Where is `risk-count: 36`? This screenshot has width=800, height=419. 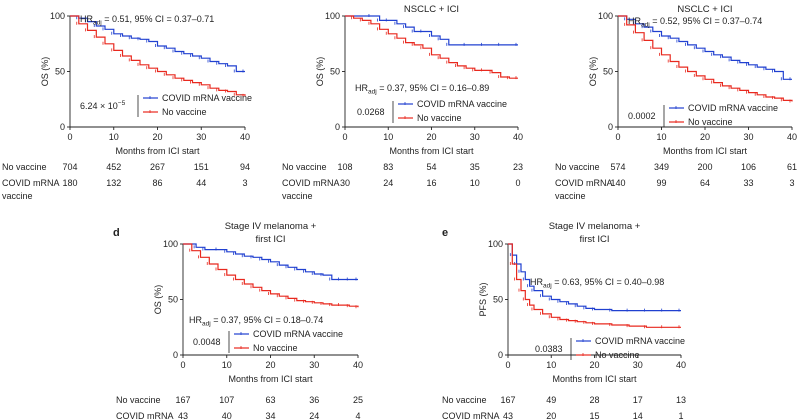
risk-count: 36 is located at coordinates (314, 400).